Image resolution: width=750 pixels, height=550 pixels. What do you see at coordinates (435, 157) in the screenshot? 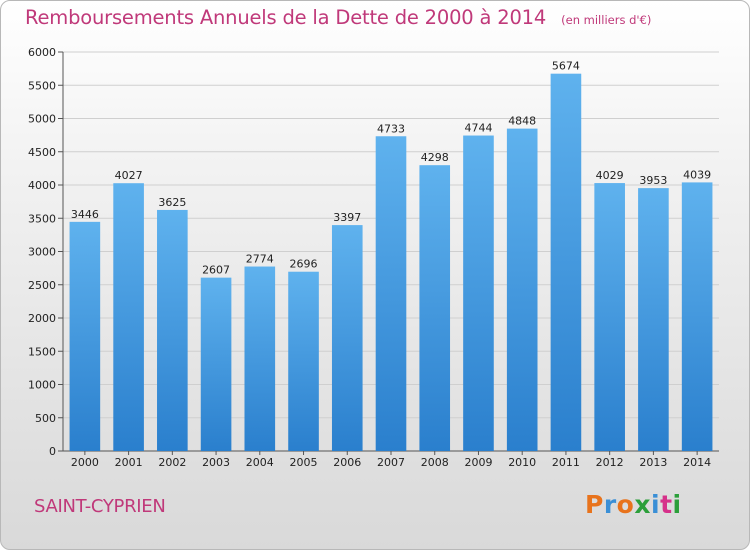
I see `data-label: 4298` at bounding box center [435, 157].